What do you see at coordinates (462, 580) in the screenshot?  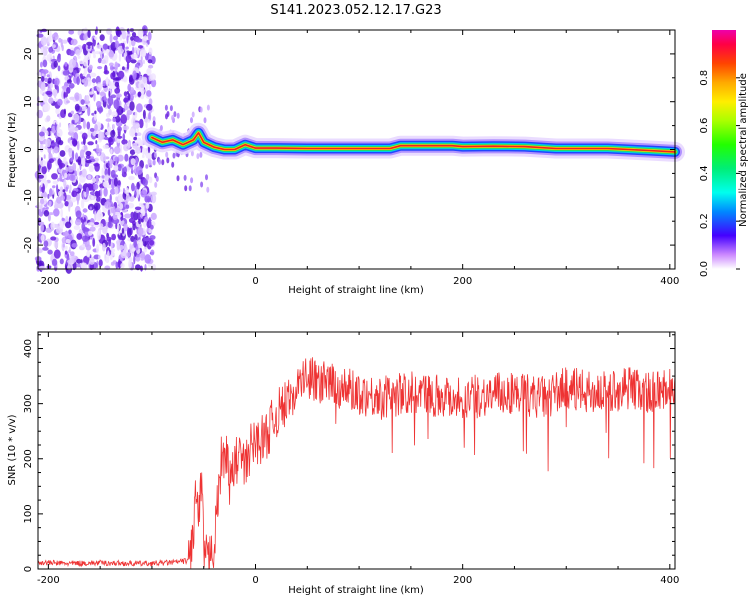 I see `x-tick-label: 200` at bounding box center [462, 580].